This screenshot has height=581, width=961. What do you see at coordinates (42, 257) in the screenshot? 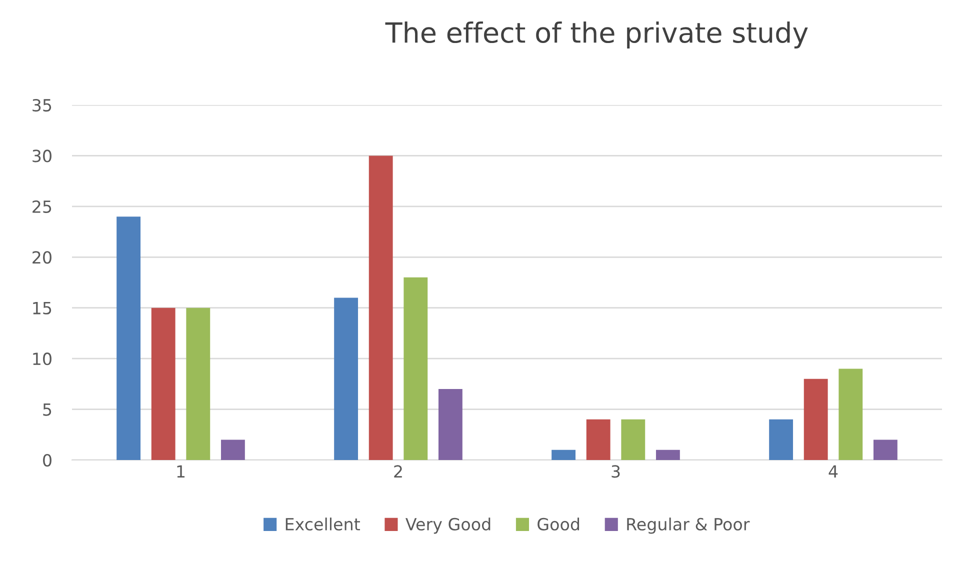
I see `y-tick-label: 20` at bounding box center [42, 257].